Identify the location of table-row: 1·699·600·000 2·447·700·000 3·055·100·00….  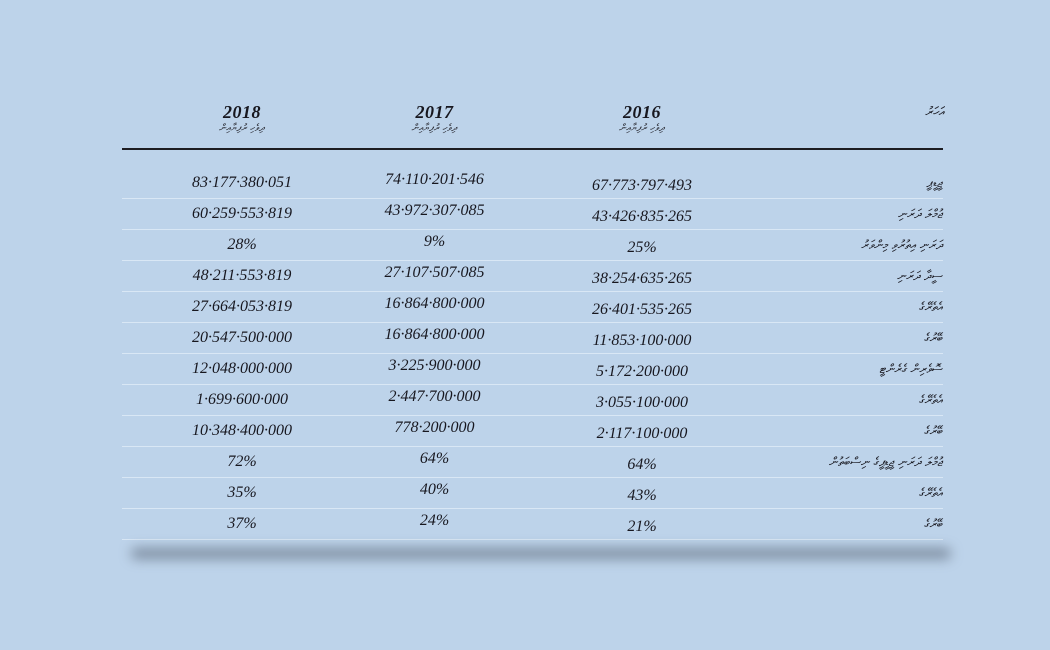
(533, 400).